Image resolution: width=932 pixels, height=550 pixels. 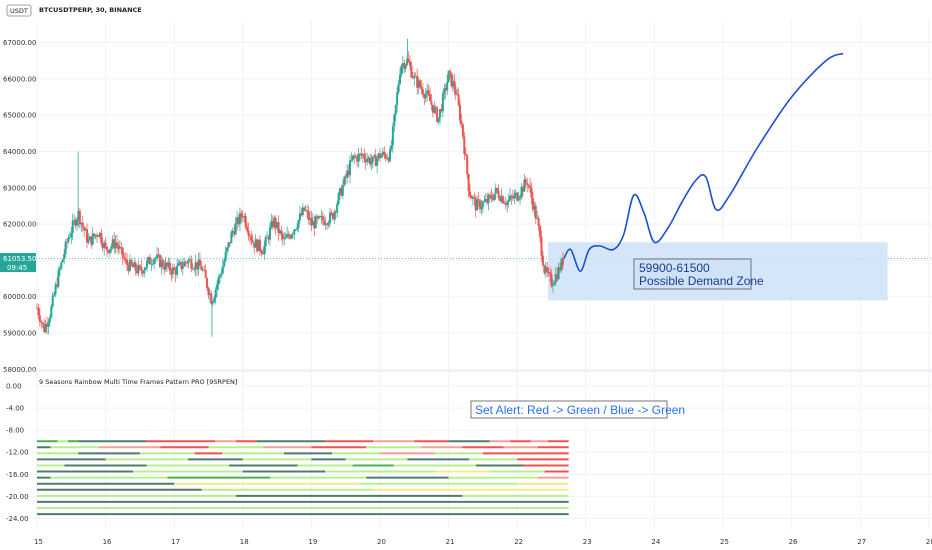 I want to click on y-tick-label: 59000.00, so click(x=19, y=334).